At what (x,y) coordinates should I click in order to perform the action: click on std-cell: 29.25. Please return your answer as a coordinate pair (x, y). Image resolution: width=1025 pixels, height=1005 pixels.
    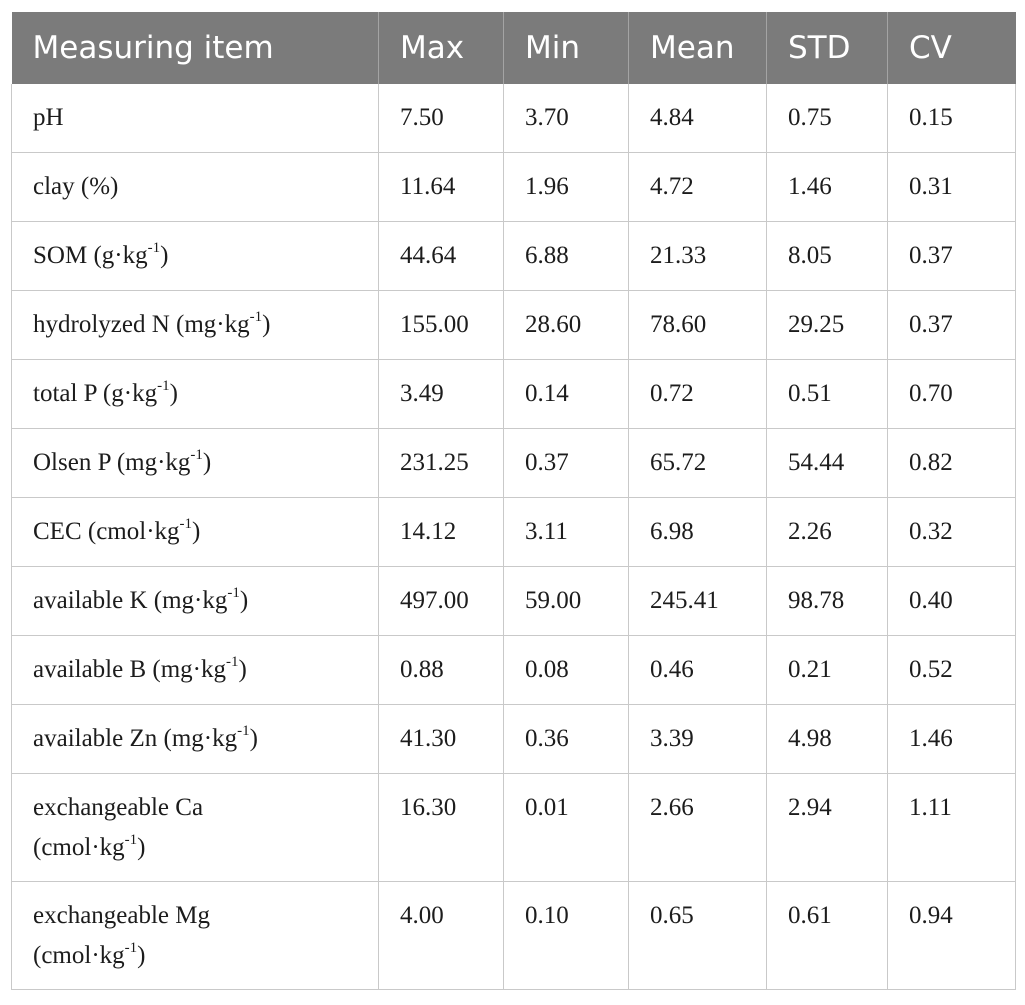
    Looking at the image, I should click on (827, 325).